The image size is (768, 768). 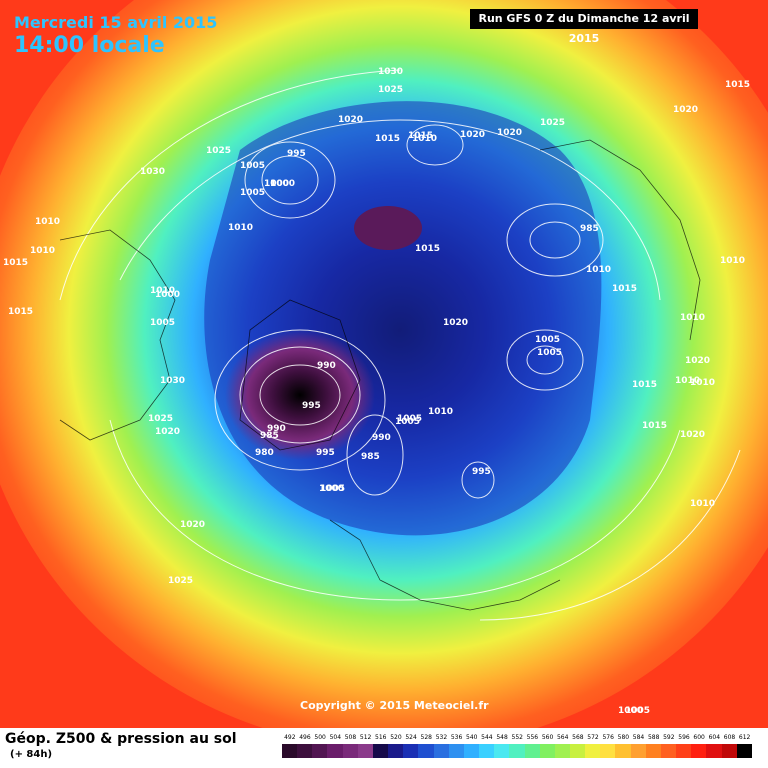 I want to click on scale-label: 560, so click(x=547, y=737).